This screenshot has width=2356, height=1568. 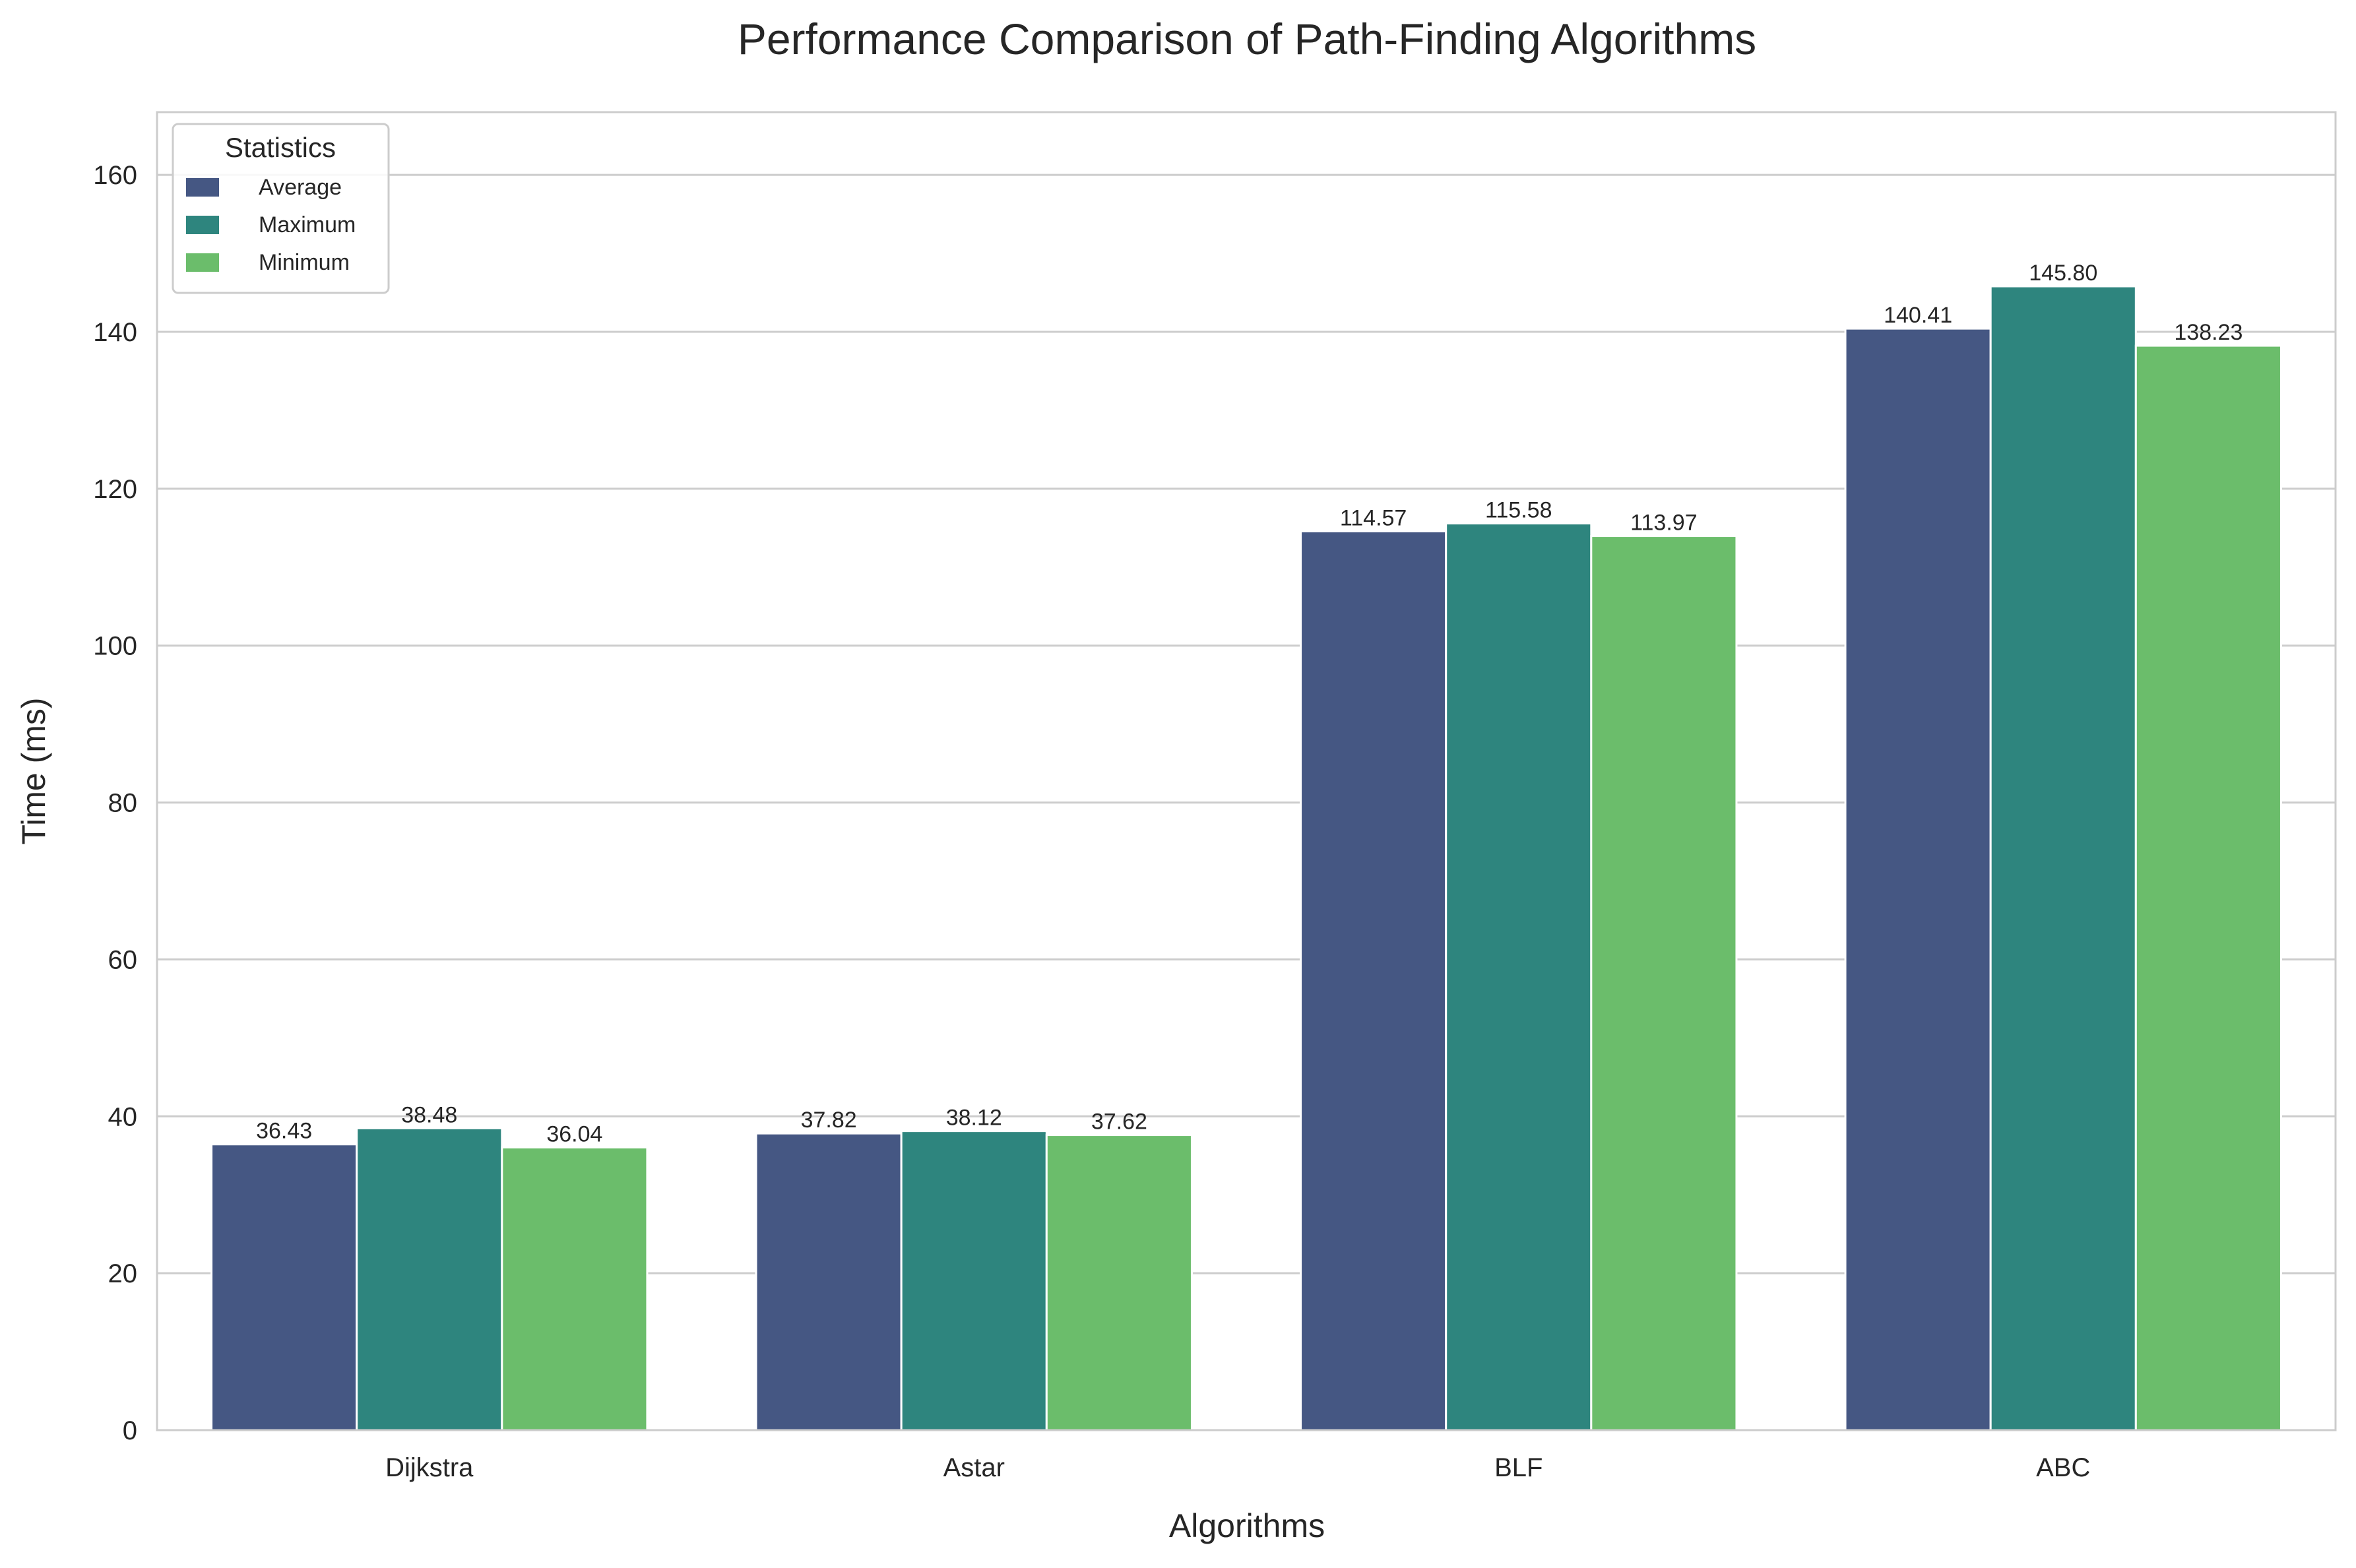 What do you see at coordinates (123, 803) in the screenshot?
I see `y-tick-label: 80` at bounding box center [123, 803].